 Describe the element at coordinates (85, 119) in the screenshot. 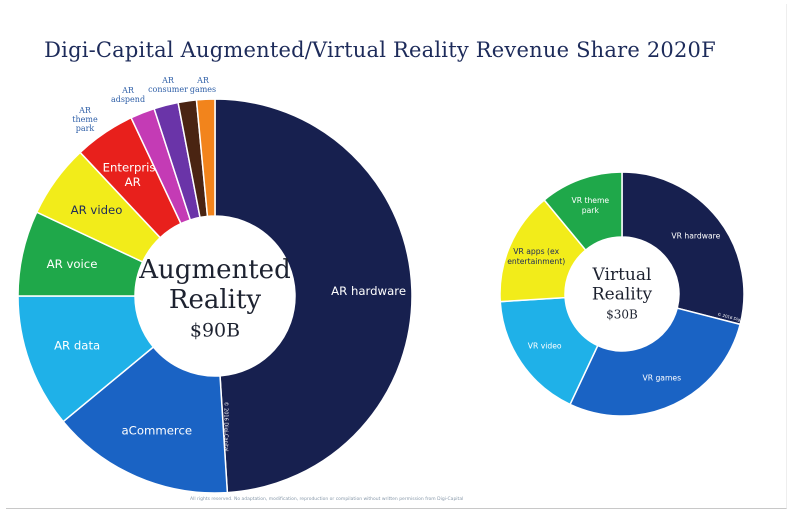

I see `slice-label-ar-theme-park: AR theme park` at that location.